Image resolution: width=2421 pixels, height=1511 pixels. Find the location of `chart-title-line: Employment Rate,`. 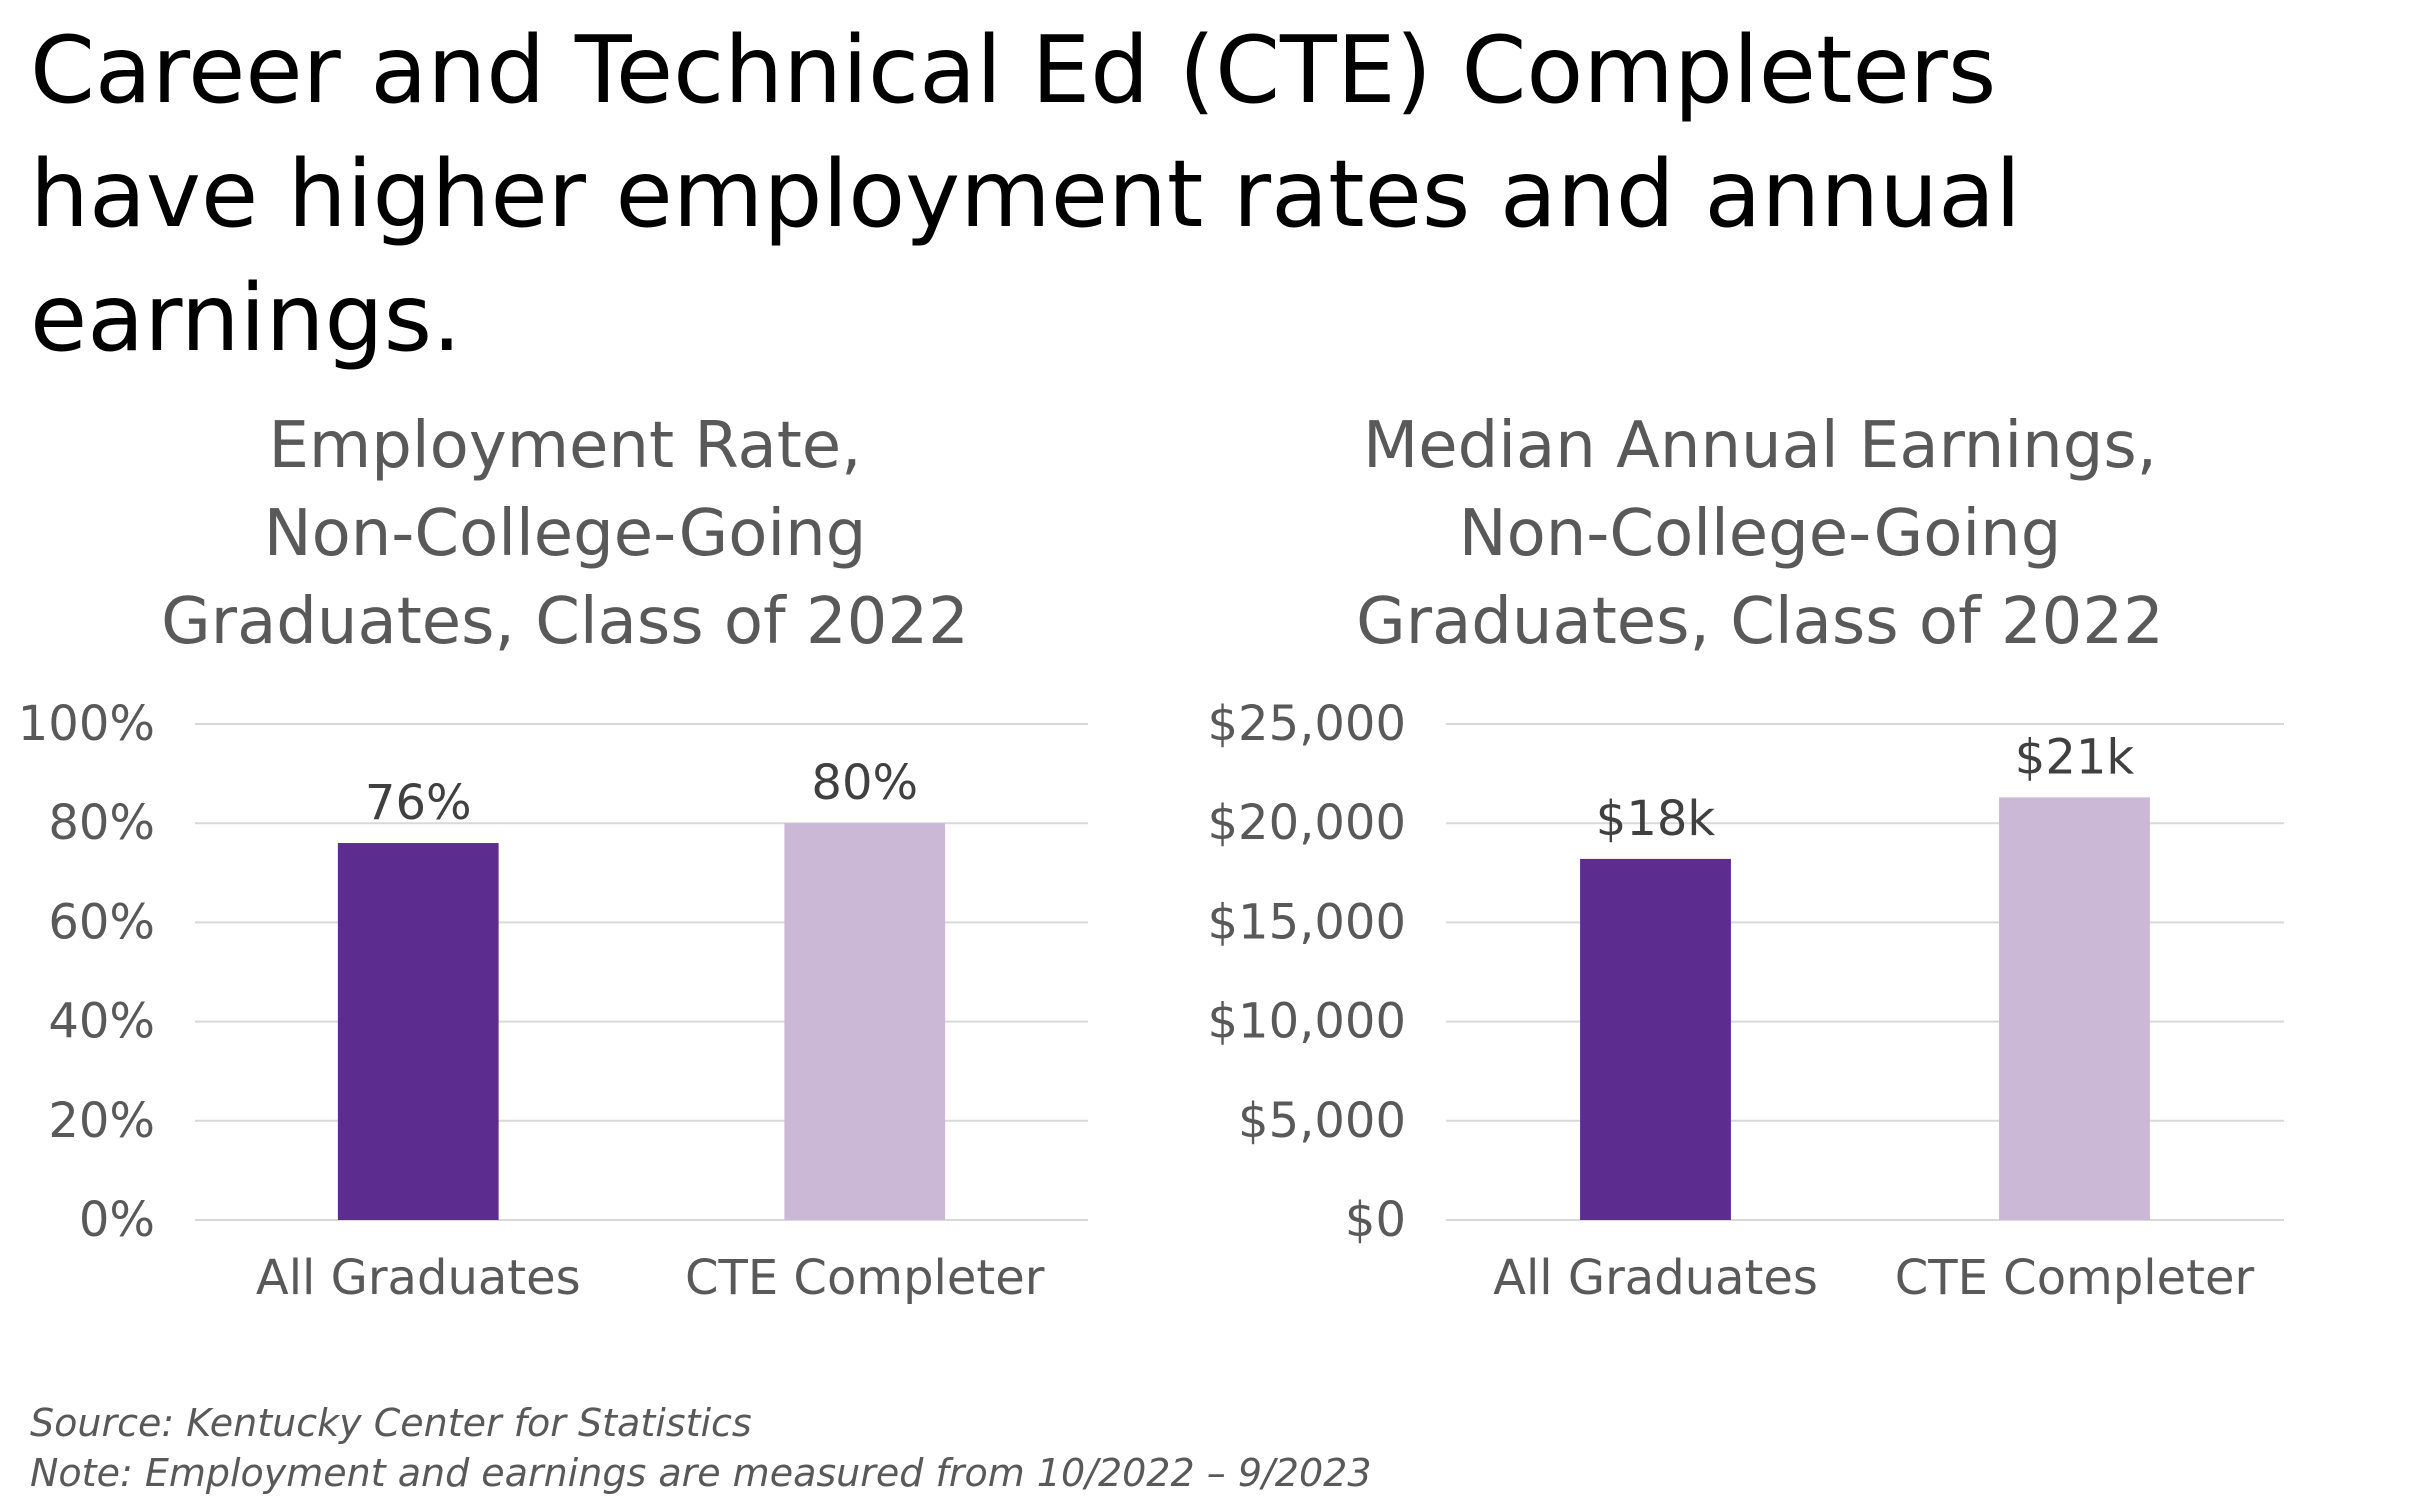

chart-title-line: Employment Rate, is located at coordinates (565, 446).